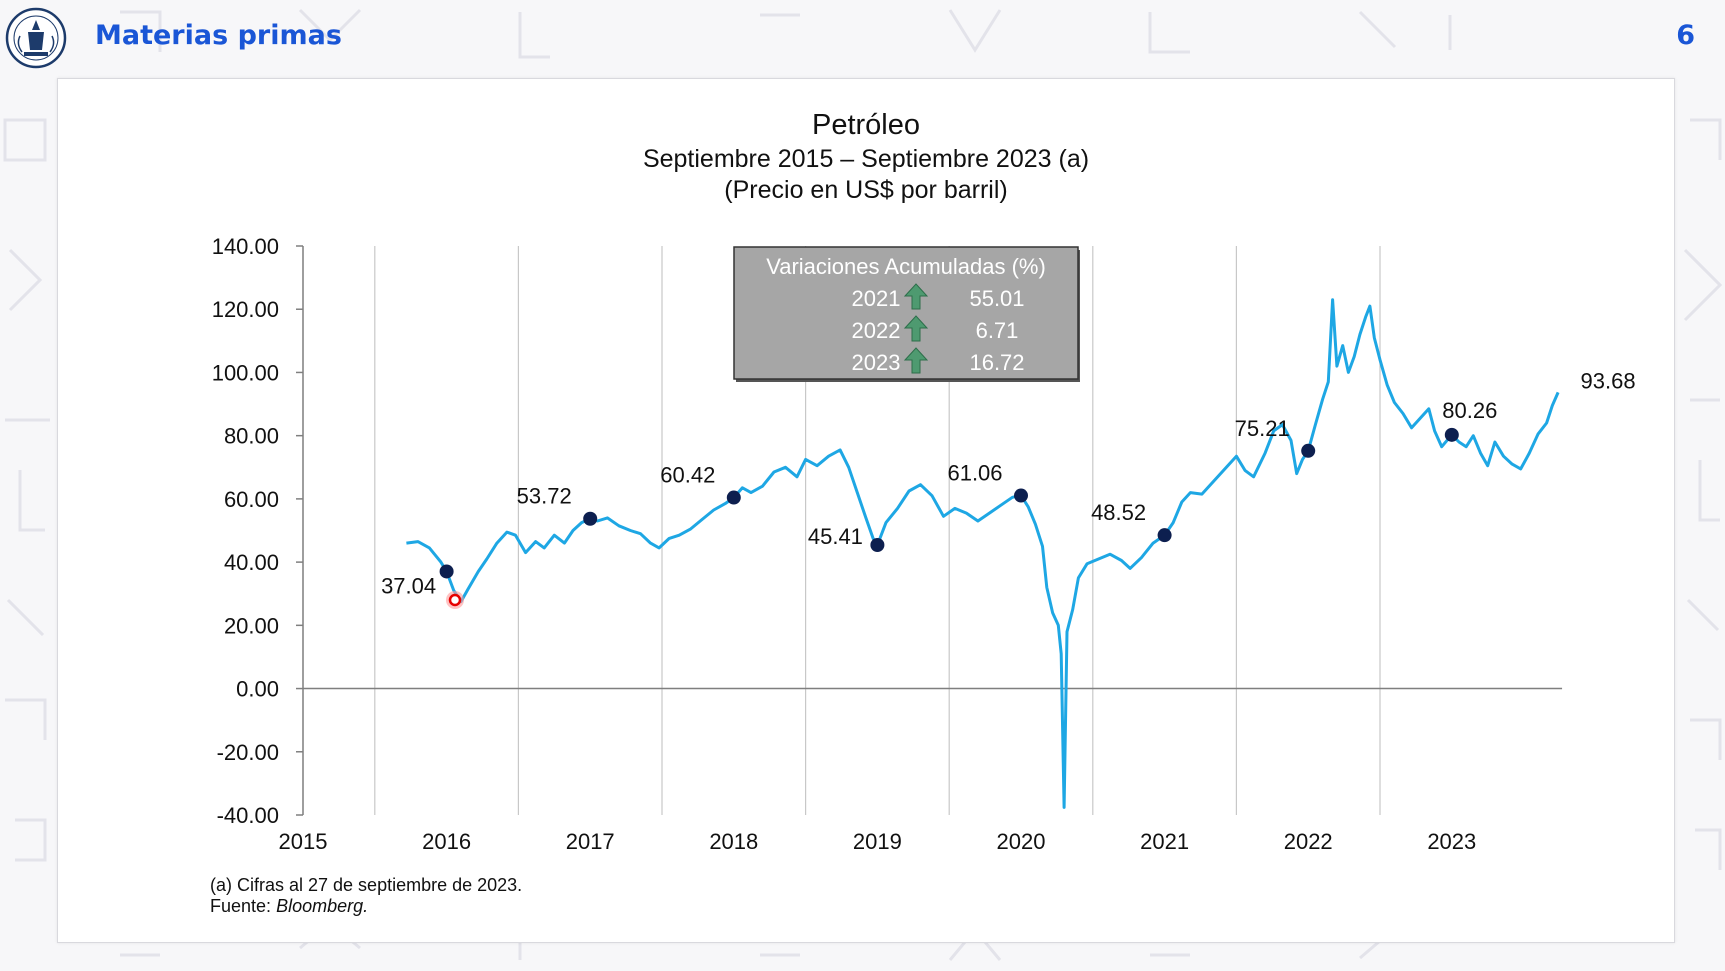 The image size is (1725, 971). I want to click on y-tick-label: -40.00, so click(248, 815).